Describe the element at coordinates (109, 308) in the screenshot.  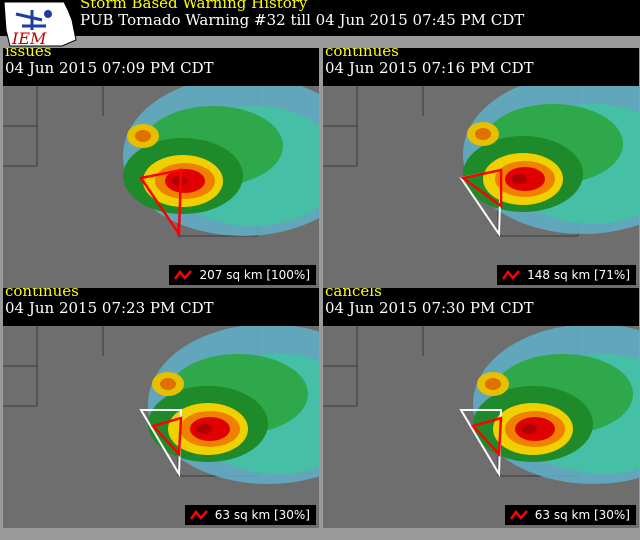
I see `panel-timestamp: 04 Jun 2015 07:23 PM CDT` at that location.